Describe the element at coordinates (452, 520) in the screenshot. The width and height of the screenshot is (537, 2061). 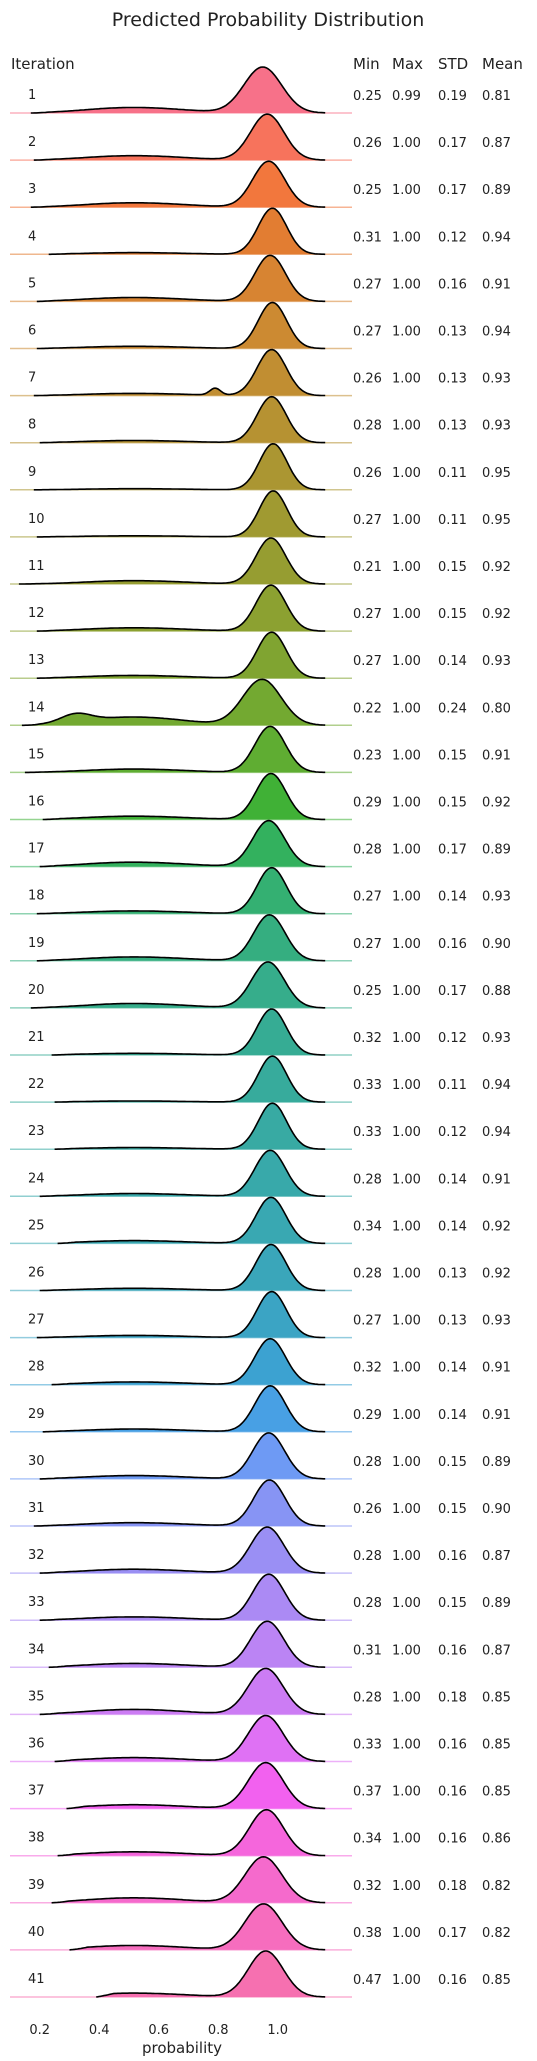
I see `stat-std-value: 0.11` at that location.